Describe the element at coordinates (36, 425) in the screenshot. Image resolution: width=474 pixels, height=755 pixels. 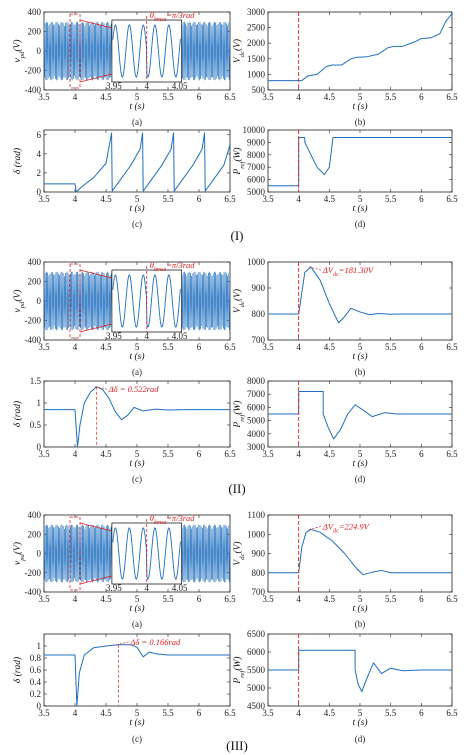
I see `y-tick-label: 0.5` at that location.